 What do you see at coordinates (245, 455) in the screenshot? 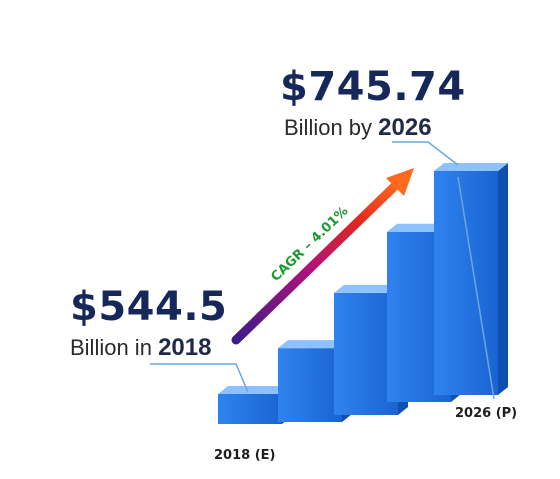
I see `tick-label-first: 2018 (E)` at bounding box center [245, 455].